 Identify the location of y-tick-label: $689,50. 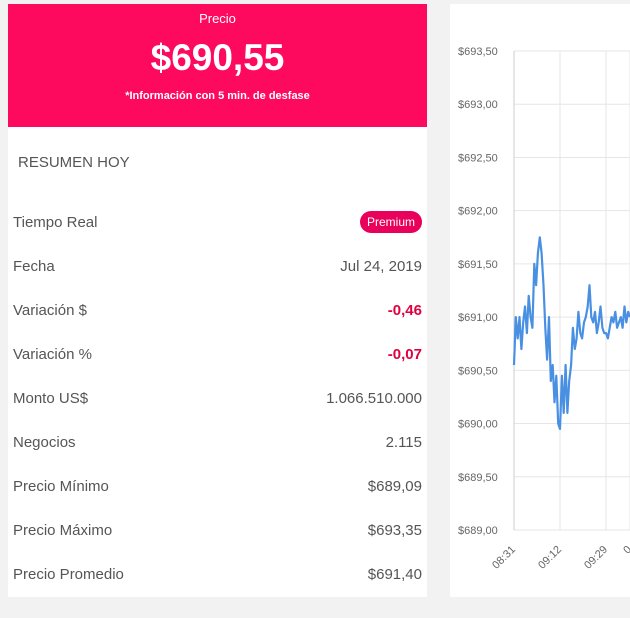
(478, 478).